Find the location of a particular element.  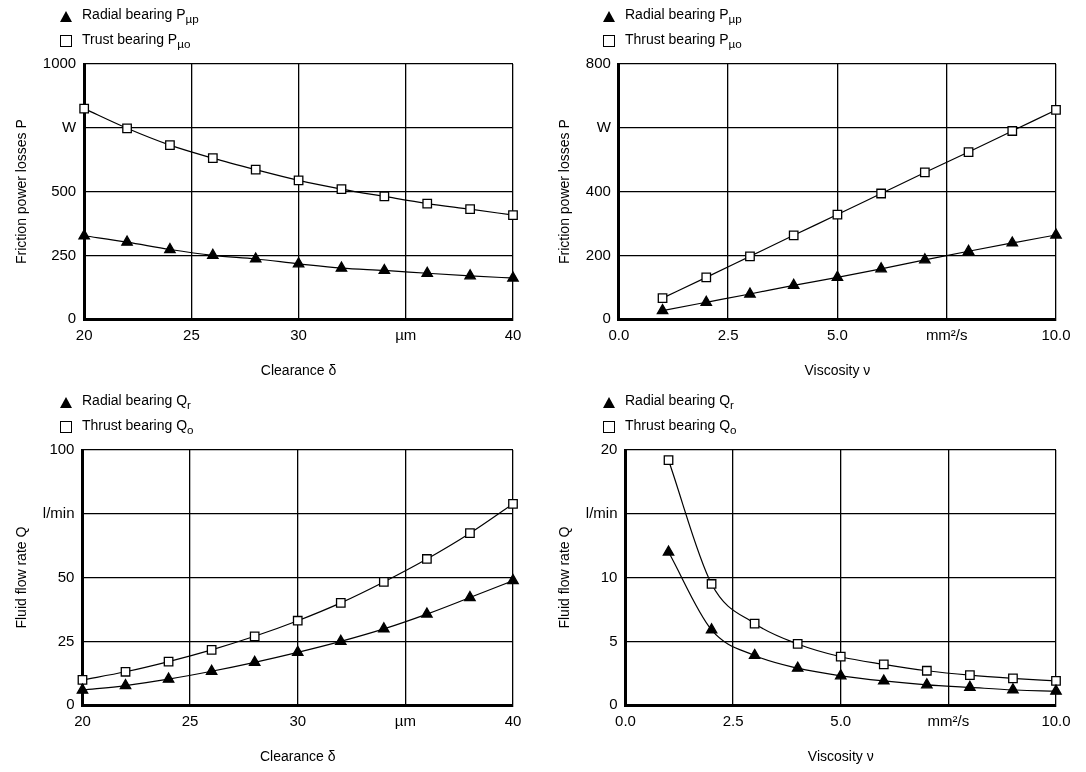

x-tick-label: 30 is located at coordinates (298, 335).